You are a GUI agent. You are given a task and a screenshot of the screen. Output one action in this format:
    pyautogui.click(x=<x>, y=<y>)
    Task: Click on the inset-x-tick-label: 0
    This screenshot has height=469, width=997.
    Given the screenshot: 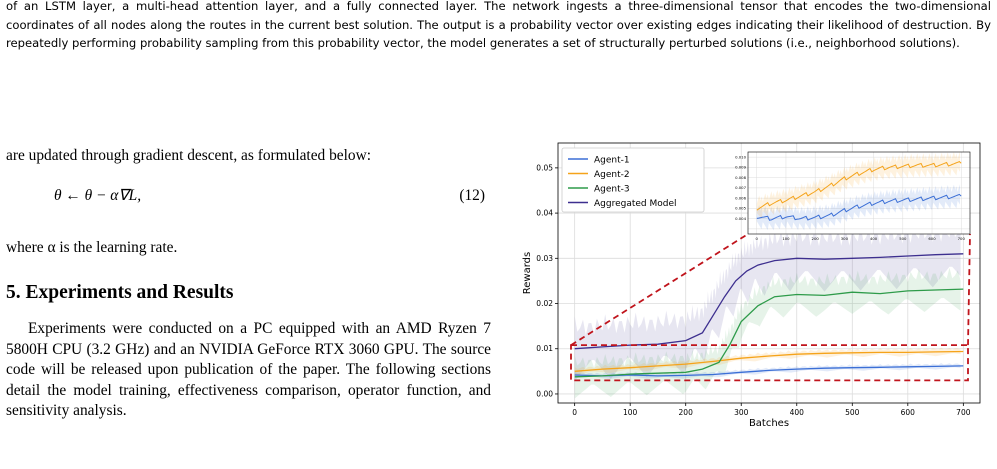 What is the action you would take?
    pyautogui.click(x=757, y=238)
    